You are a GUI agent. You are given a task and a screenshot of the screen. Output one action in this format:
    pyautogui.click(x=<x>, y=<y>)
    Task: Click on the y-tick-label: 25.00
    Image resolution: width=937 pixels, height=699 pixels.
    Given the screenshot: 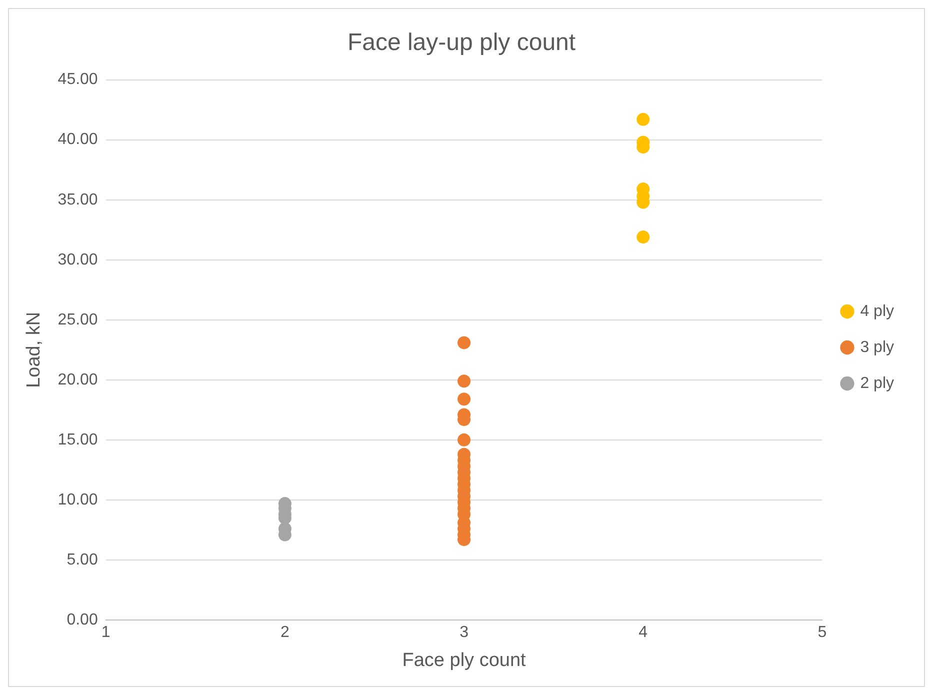 What is the action you would take?
    pyautogui.click(x=78, y=319)
    